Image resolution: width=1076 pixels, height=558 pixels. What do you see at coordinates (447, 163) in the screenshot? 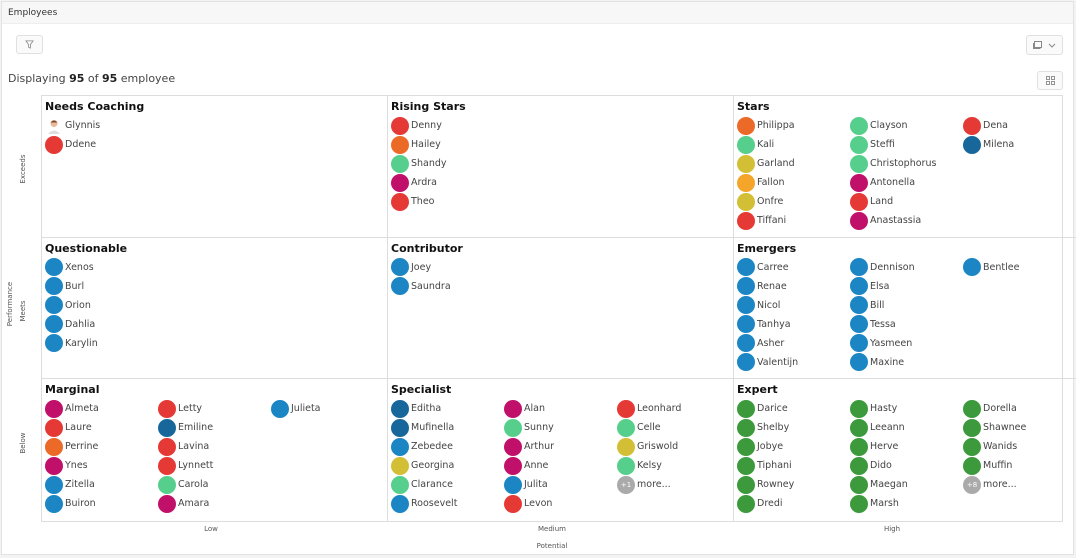
I see `employee-item: Shandy` at bounding box center [447, 163].